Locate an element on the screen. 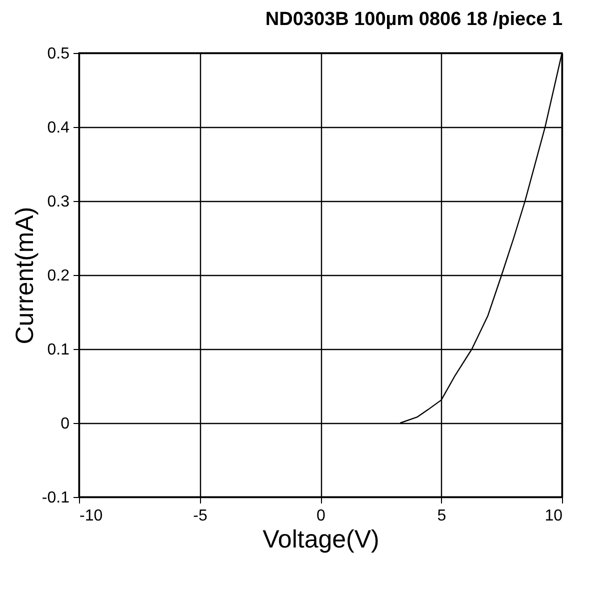 The height and width of the screenshot is (589, 593). y-tick-label: 0.1 is located at coordinates (58, 350).